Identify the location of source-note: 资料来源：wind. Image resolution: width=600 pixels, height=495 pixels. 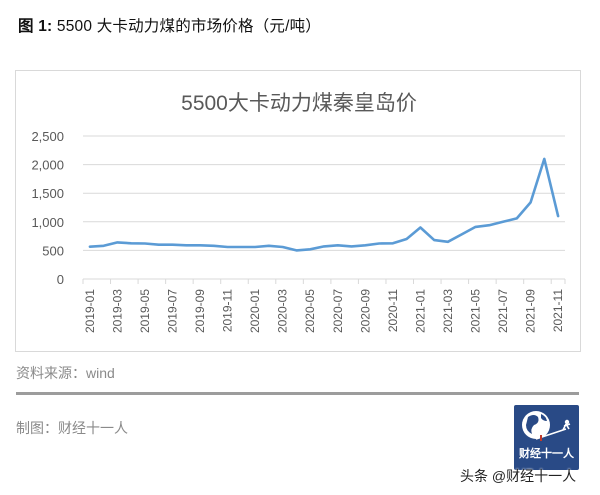
(65, 373).